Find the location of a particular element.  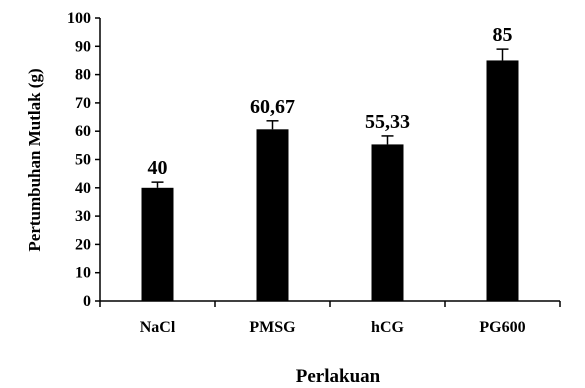

y-tick-label: 20 is located at coordinates (83, 244).